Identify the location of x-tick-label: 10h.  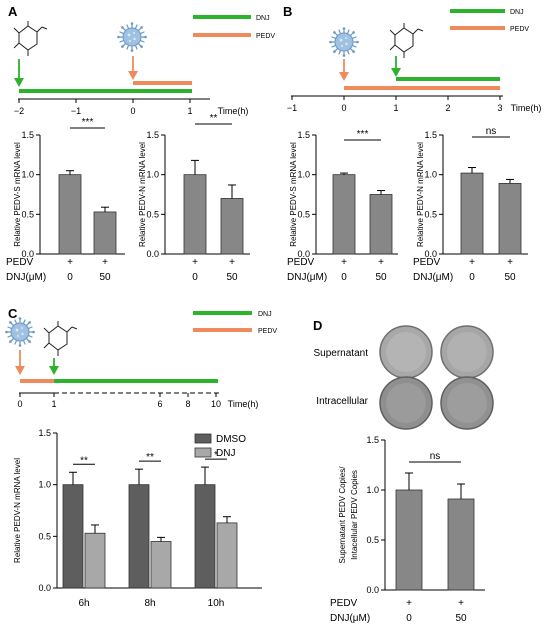
(216, 603).